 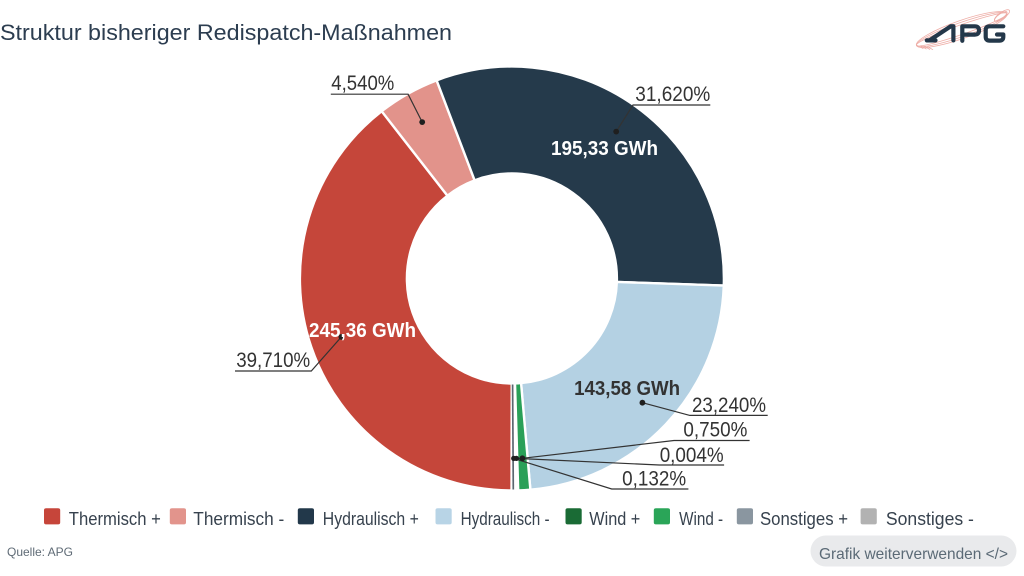 I want to click on svg-text: 143,58 GWh, so click(x=627, y=389).